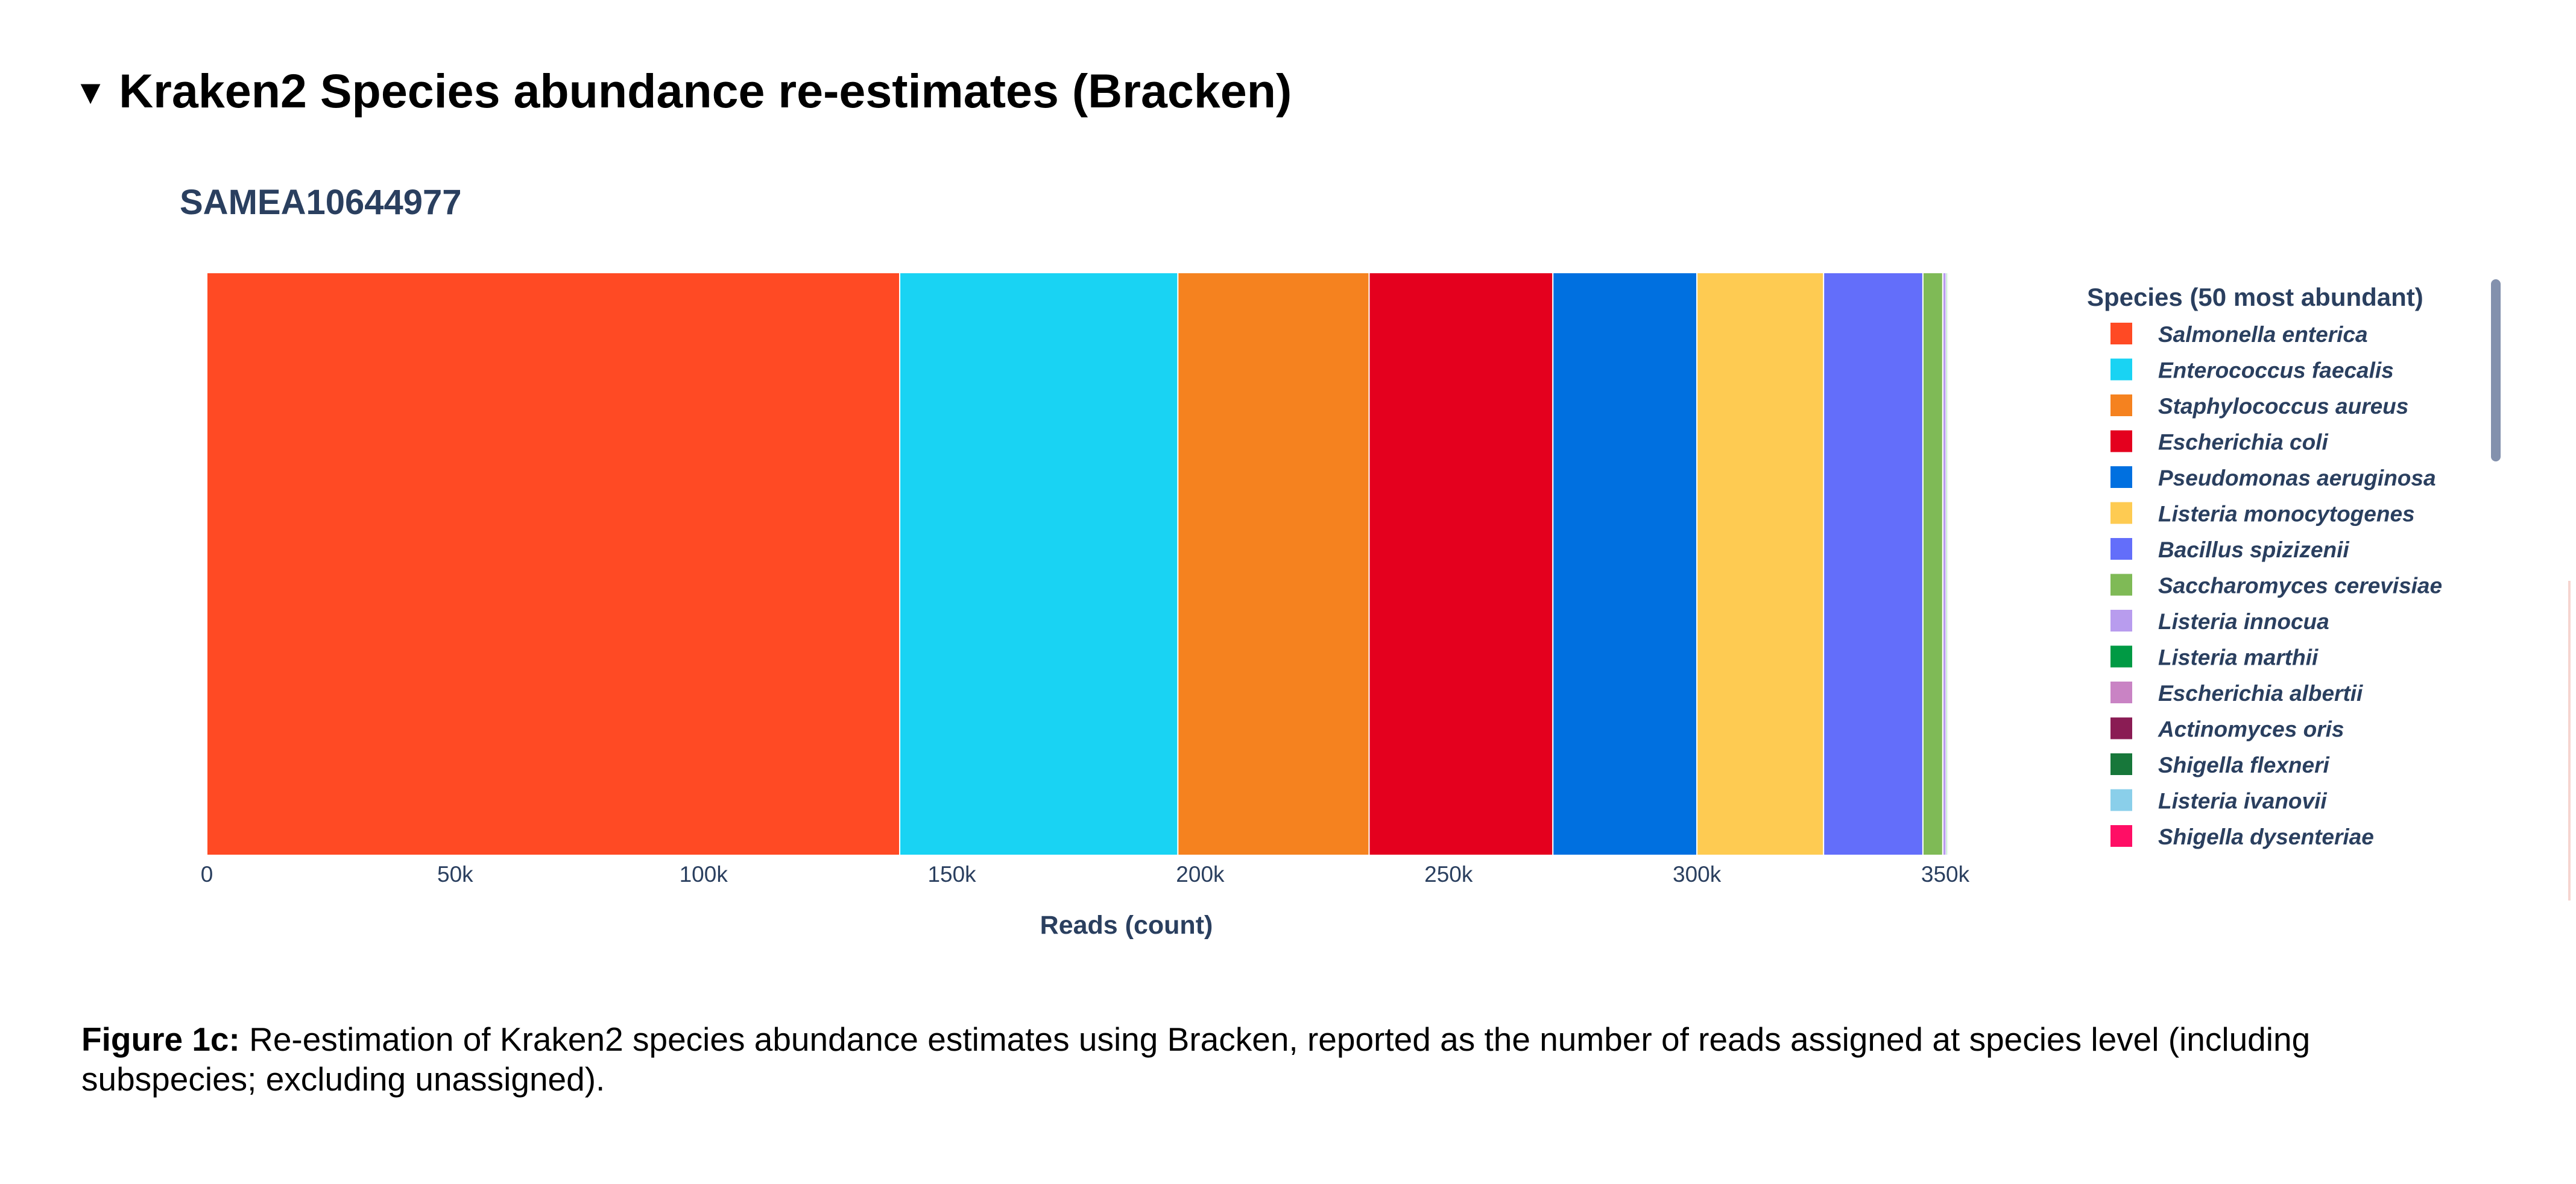 The height and width of the screenshot is (1184, 2576). I want to click on legend-item: Listeria marthii, so click(2214, 657).